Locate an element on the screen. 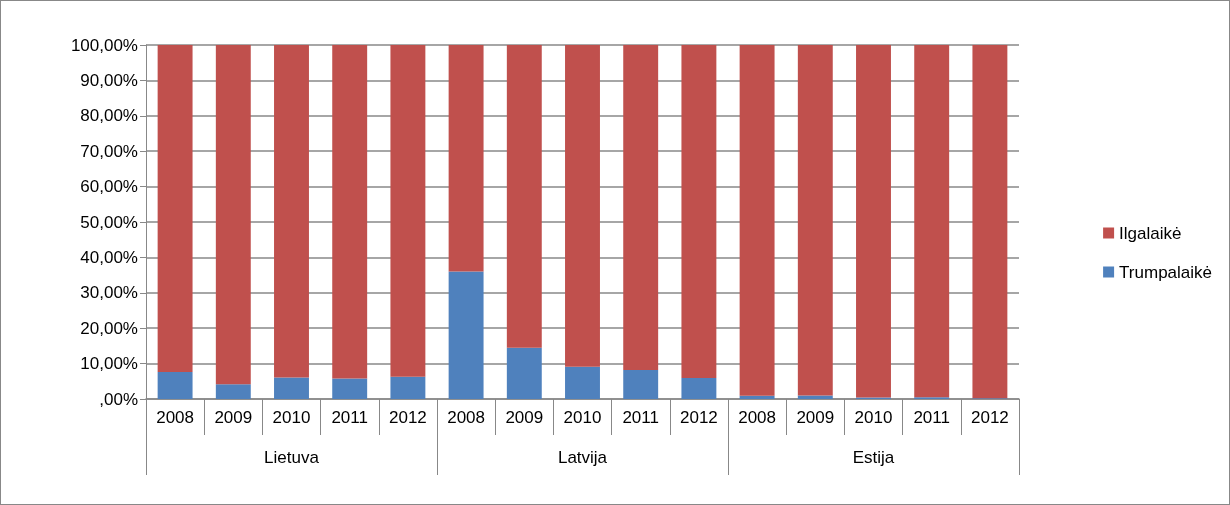 This screenshot has width=1230, height=505. y-tick-label: 80,00% is located at coordinates (109, 116).